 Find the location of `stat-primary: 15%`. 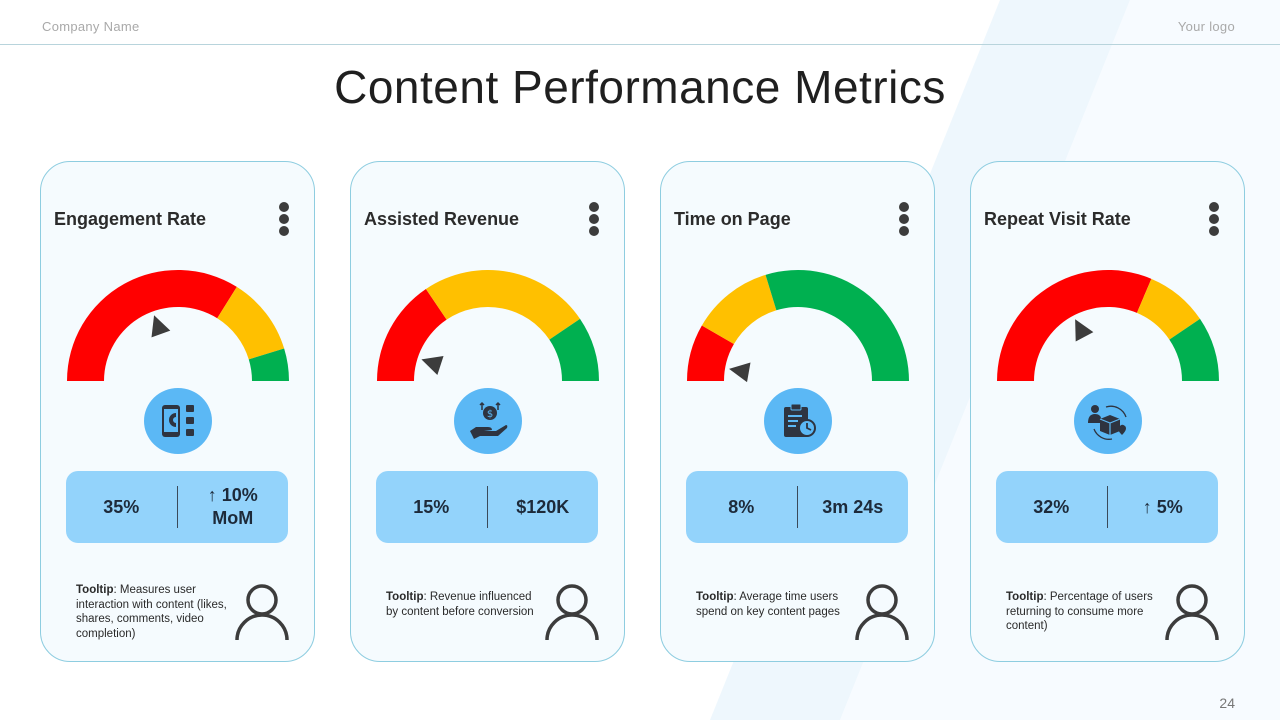

stat-primary: 15% is located at coordinates (431, 506).